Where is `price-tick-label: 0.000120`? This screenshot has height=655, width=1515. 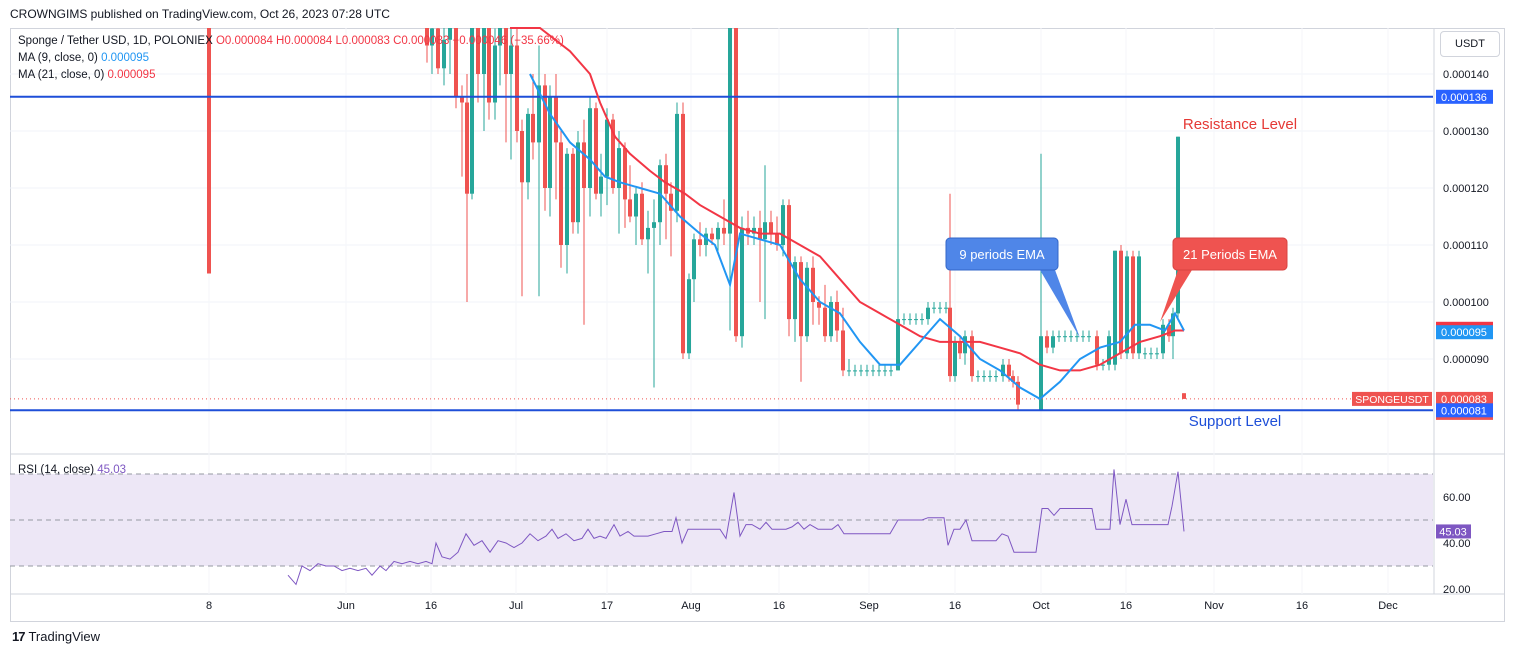 price-tick-label: 0.000120 is located at coordinates (1466, 189).